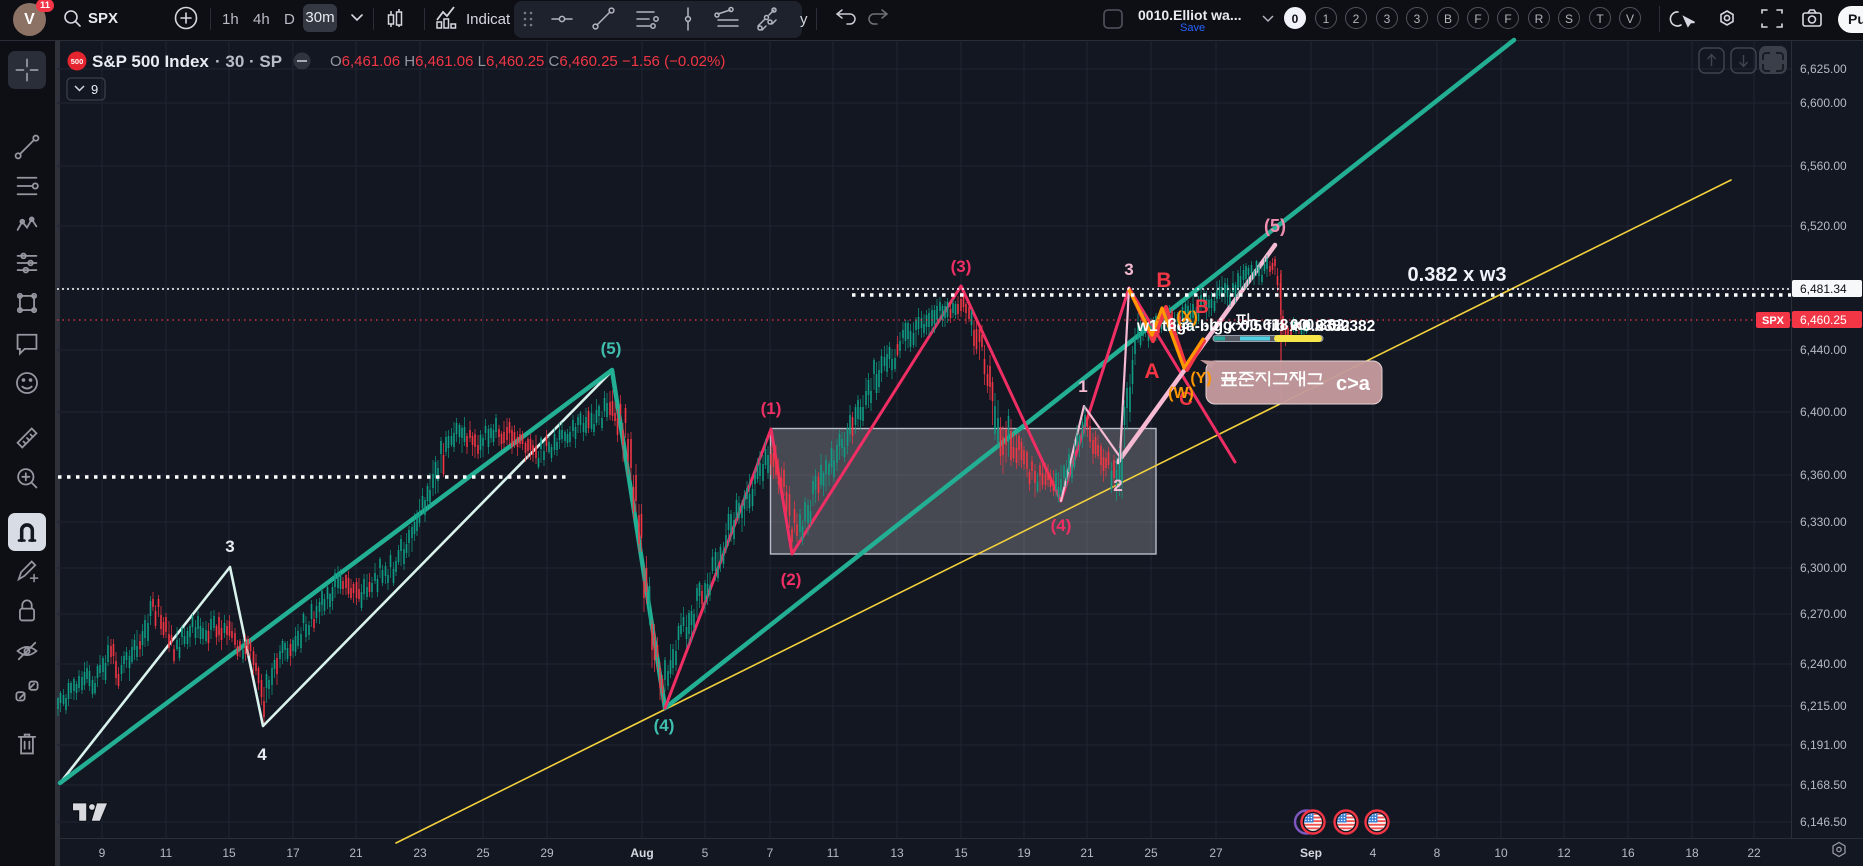 The width and height of the screenshot is (1863, 866). What do you see at coordinates (248, 61) in the screenshot?
I see `svg-text: · 30 · SP` at bounding box center [248, 61].